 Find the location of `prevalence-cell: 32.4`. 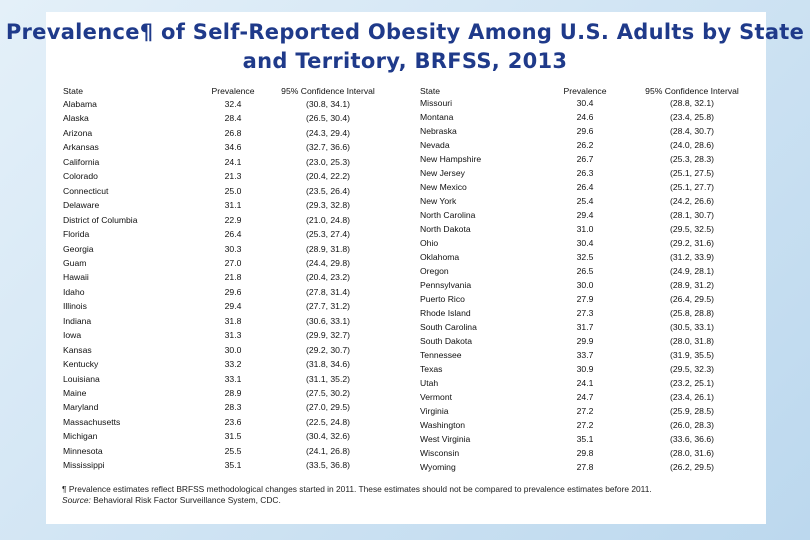

prevalence-cell: 32.4 is located at coordinates (233, 104).